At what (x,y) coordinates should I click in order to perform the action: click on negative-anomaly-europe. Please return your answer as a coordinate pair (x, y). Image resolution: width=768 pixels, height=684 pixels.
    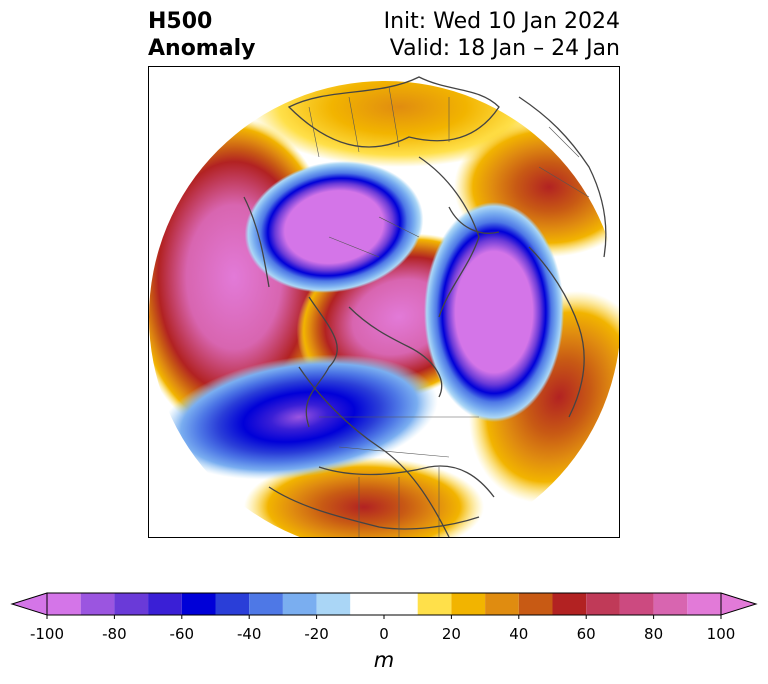
    Looking at the image, I should click on (334, 227).